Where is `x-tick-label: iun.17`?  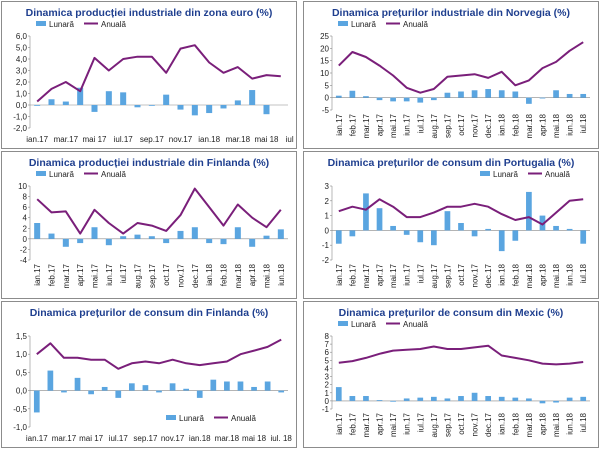
x-tick-label: iun.17 is located at coordinates (407, 274).